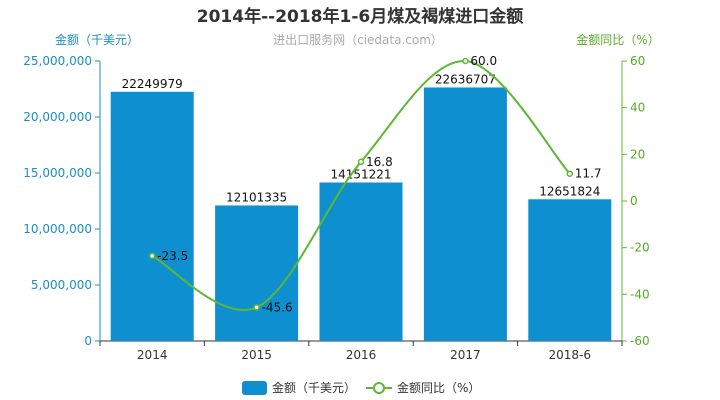  I want to click on legend-bar-swatch, so click(254, 388).